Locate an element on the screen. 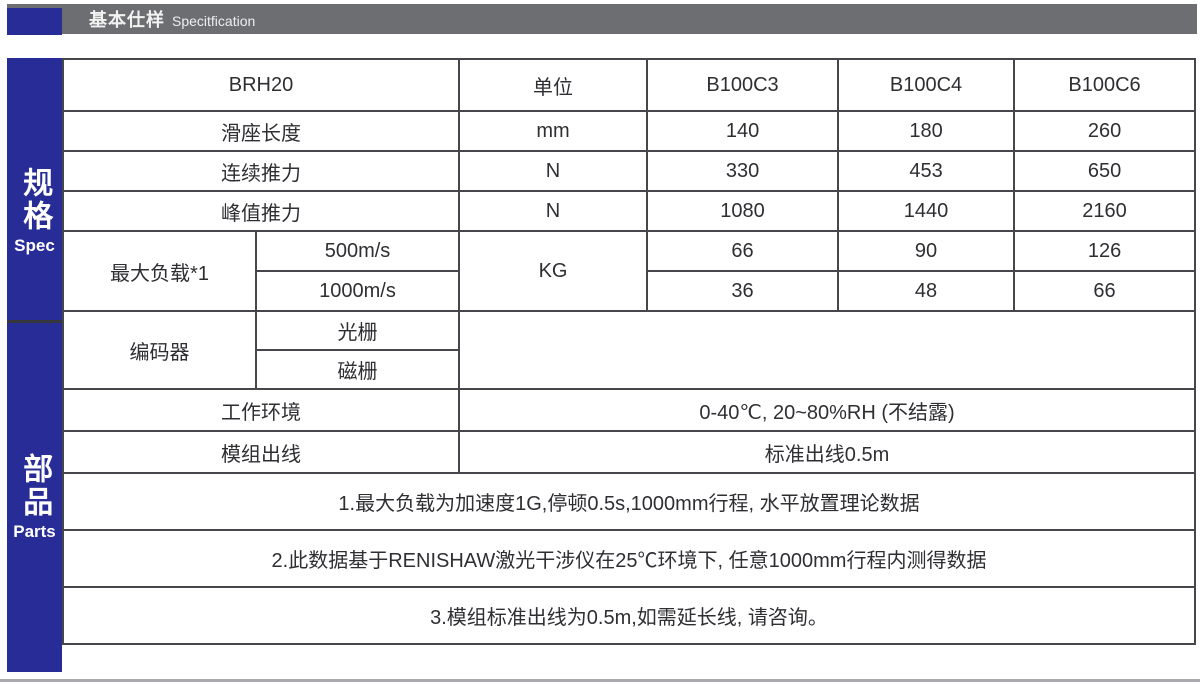 The image size is (1200, 684). cell-col-header-b100c6: B100C6 is located at coordinates (1105, 85).